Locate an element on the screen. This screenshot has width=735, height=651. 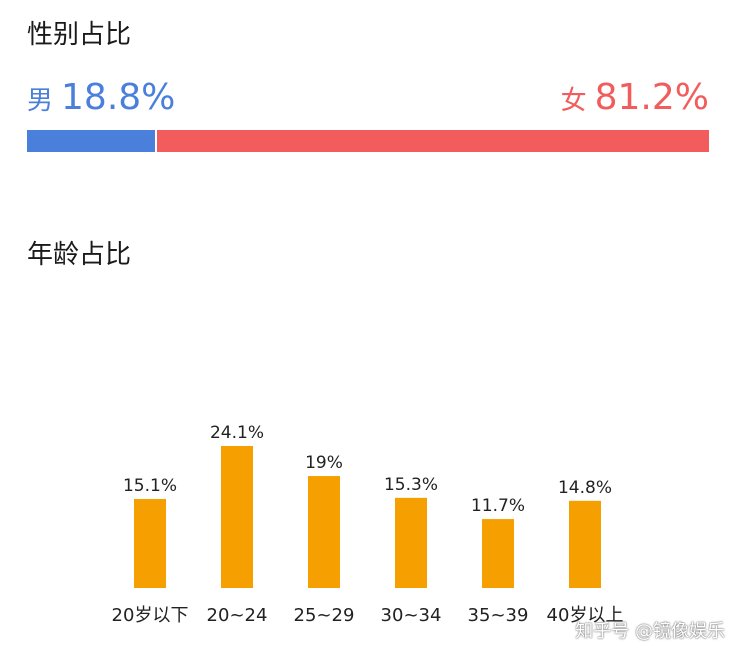
age-value-label-5: 14.8% is located at coordinates (585, 488).